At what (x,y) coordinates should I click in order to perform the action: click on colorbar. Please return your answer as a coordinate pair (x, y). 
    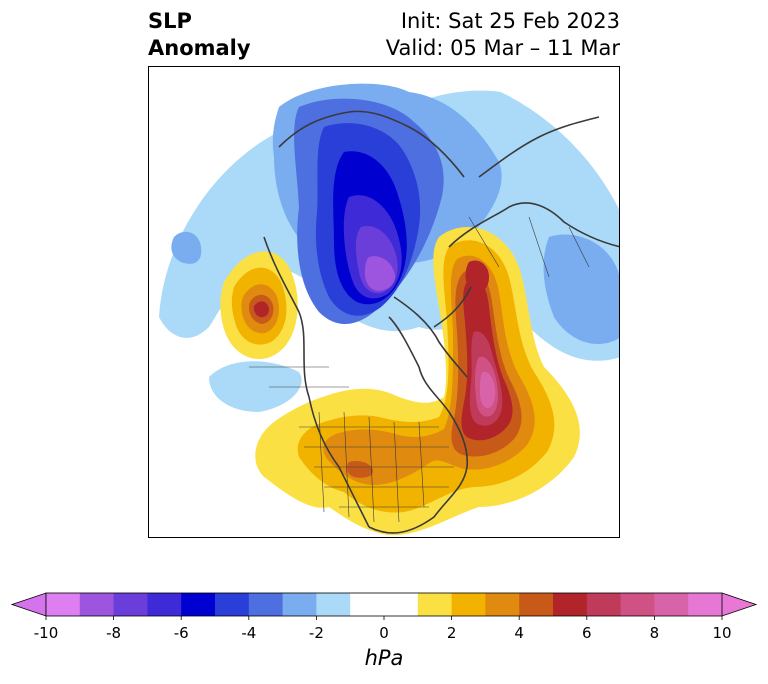
    Looking at the image, I should click on (384, 606).